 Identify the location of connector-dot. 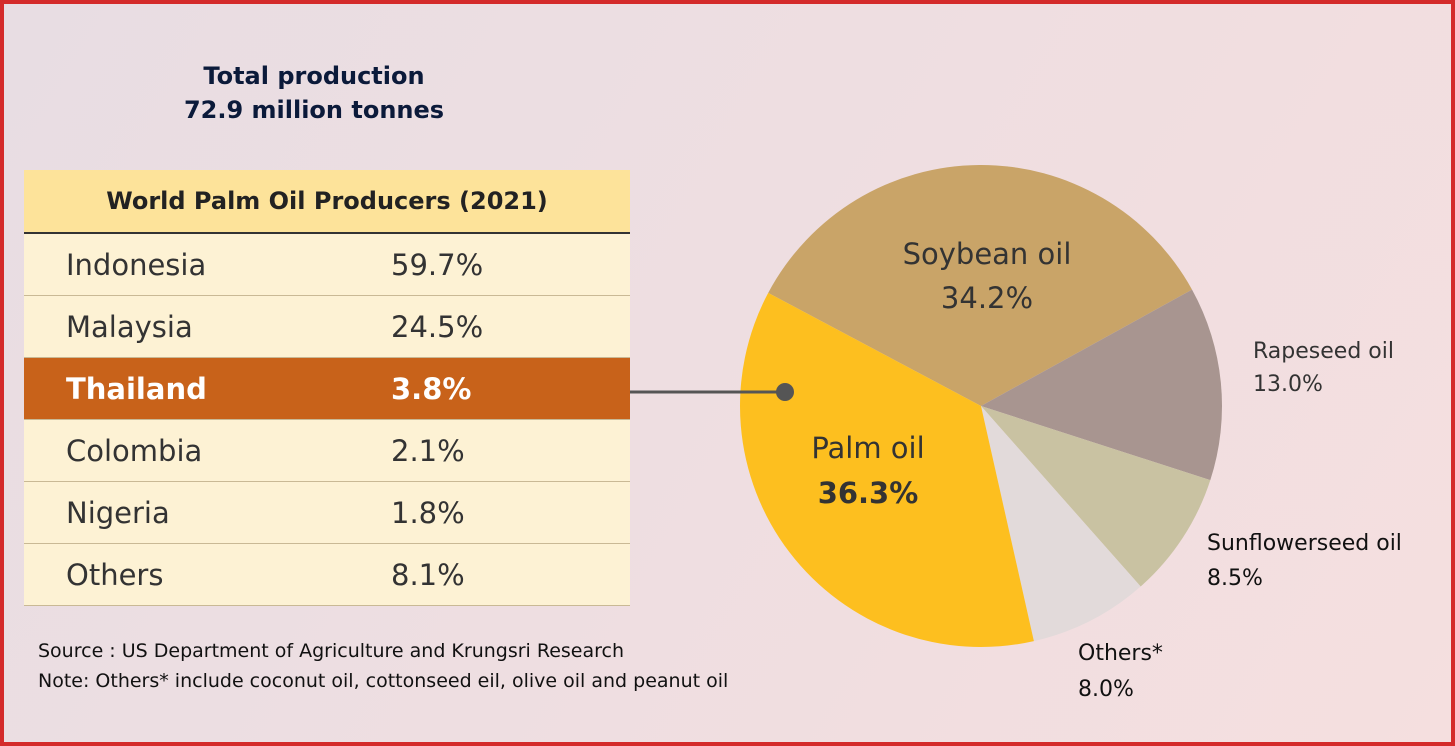
(785, 392).